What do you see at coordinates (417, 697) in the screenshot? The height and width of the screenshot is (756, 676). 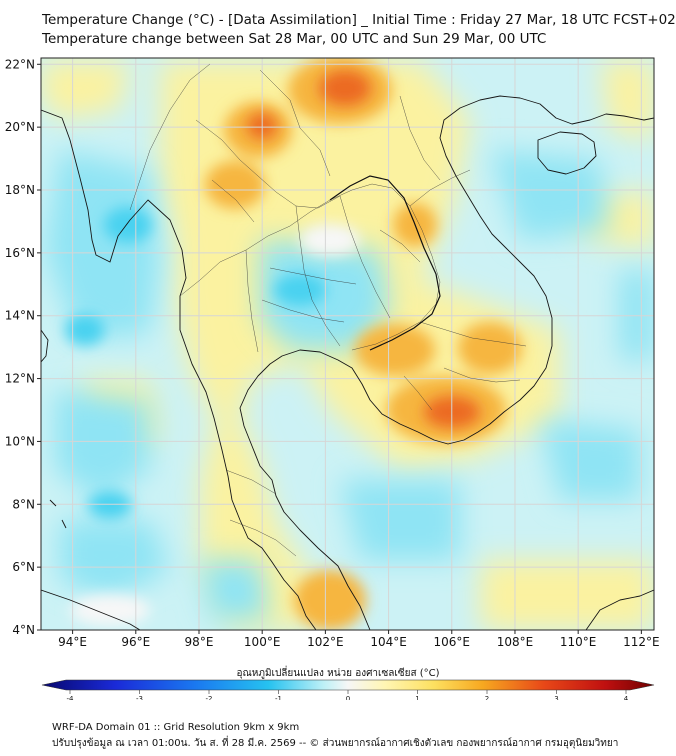 I see `colorbar-tick-label: 1` at bounding box center [417, 697].